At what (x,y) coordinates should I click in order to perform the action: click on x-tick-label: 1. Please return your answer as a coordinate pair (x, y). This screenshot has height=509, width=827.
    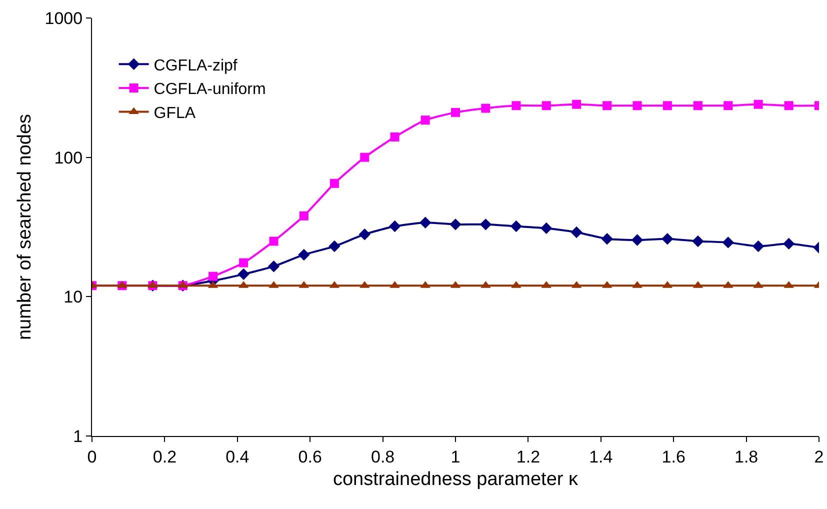
    Looking at the image, I should click on (455, 456).